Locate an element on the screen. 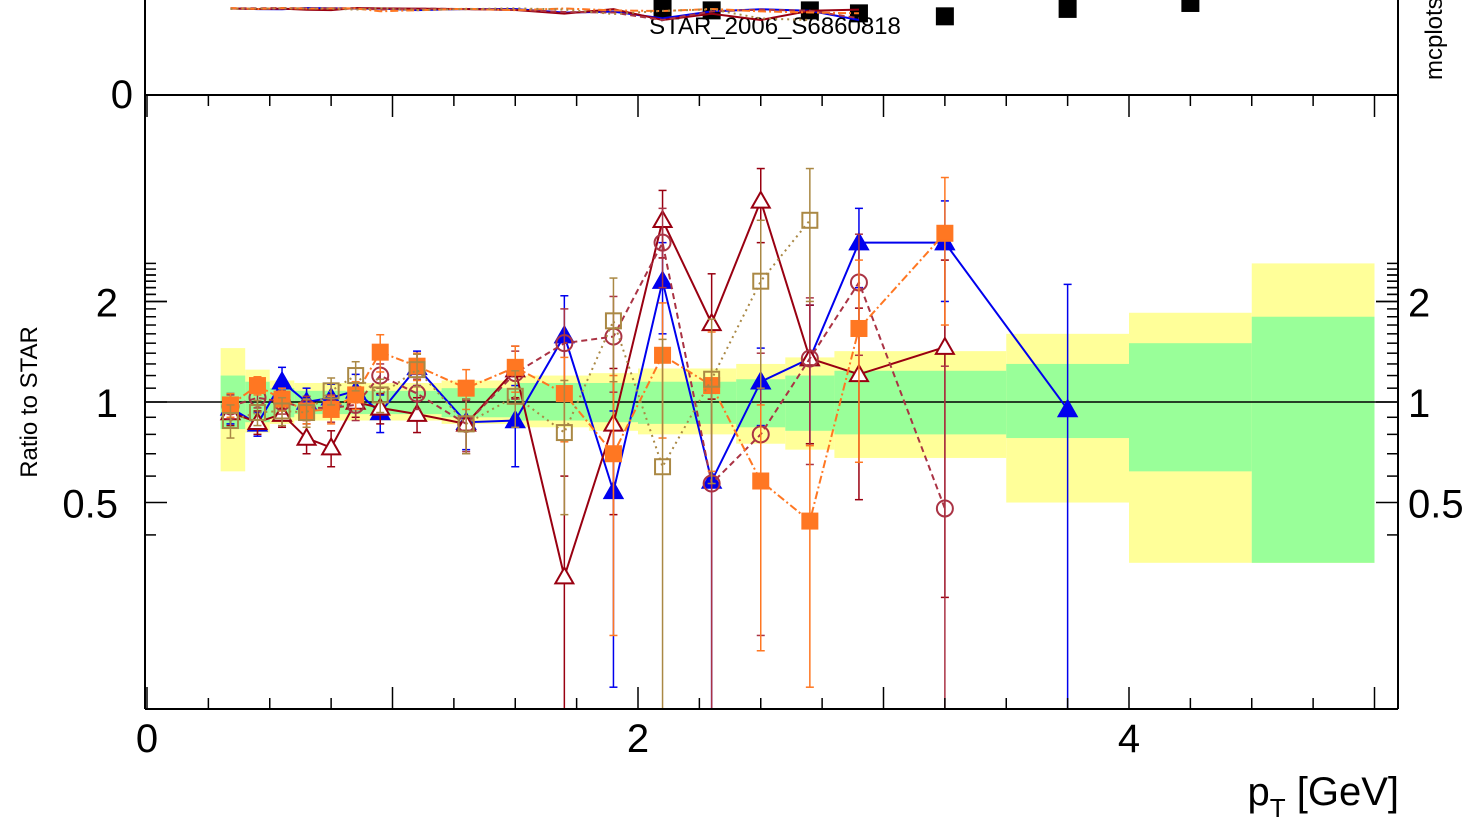 The width and height of the screenshot is (1481, 826). x-tick-label: 2 is located at coordinates (638, 739).